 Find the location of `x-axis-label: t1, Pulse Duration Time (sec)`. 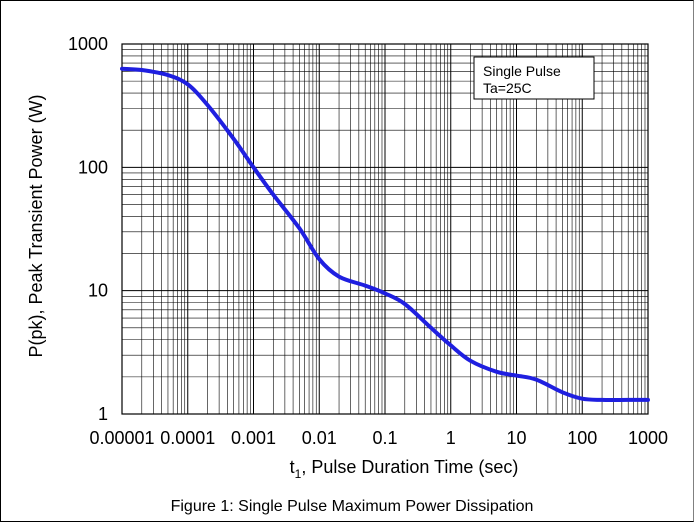

x-axis-label: t1, Pulse Duration Time (sec) is located at coordinates (404, 469).